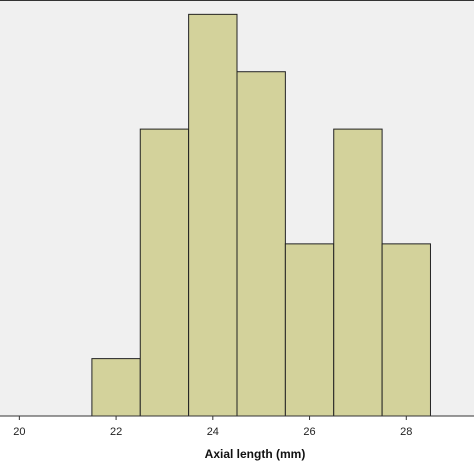 This screenshot has width=474, height=474. Describe the element at coordinates (255, 454) in the screenshot. I see `x-axis-title: Axial length (mm)` at that location.